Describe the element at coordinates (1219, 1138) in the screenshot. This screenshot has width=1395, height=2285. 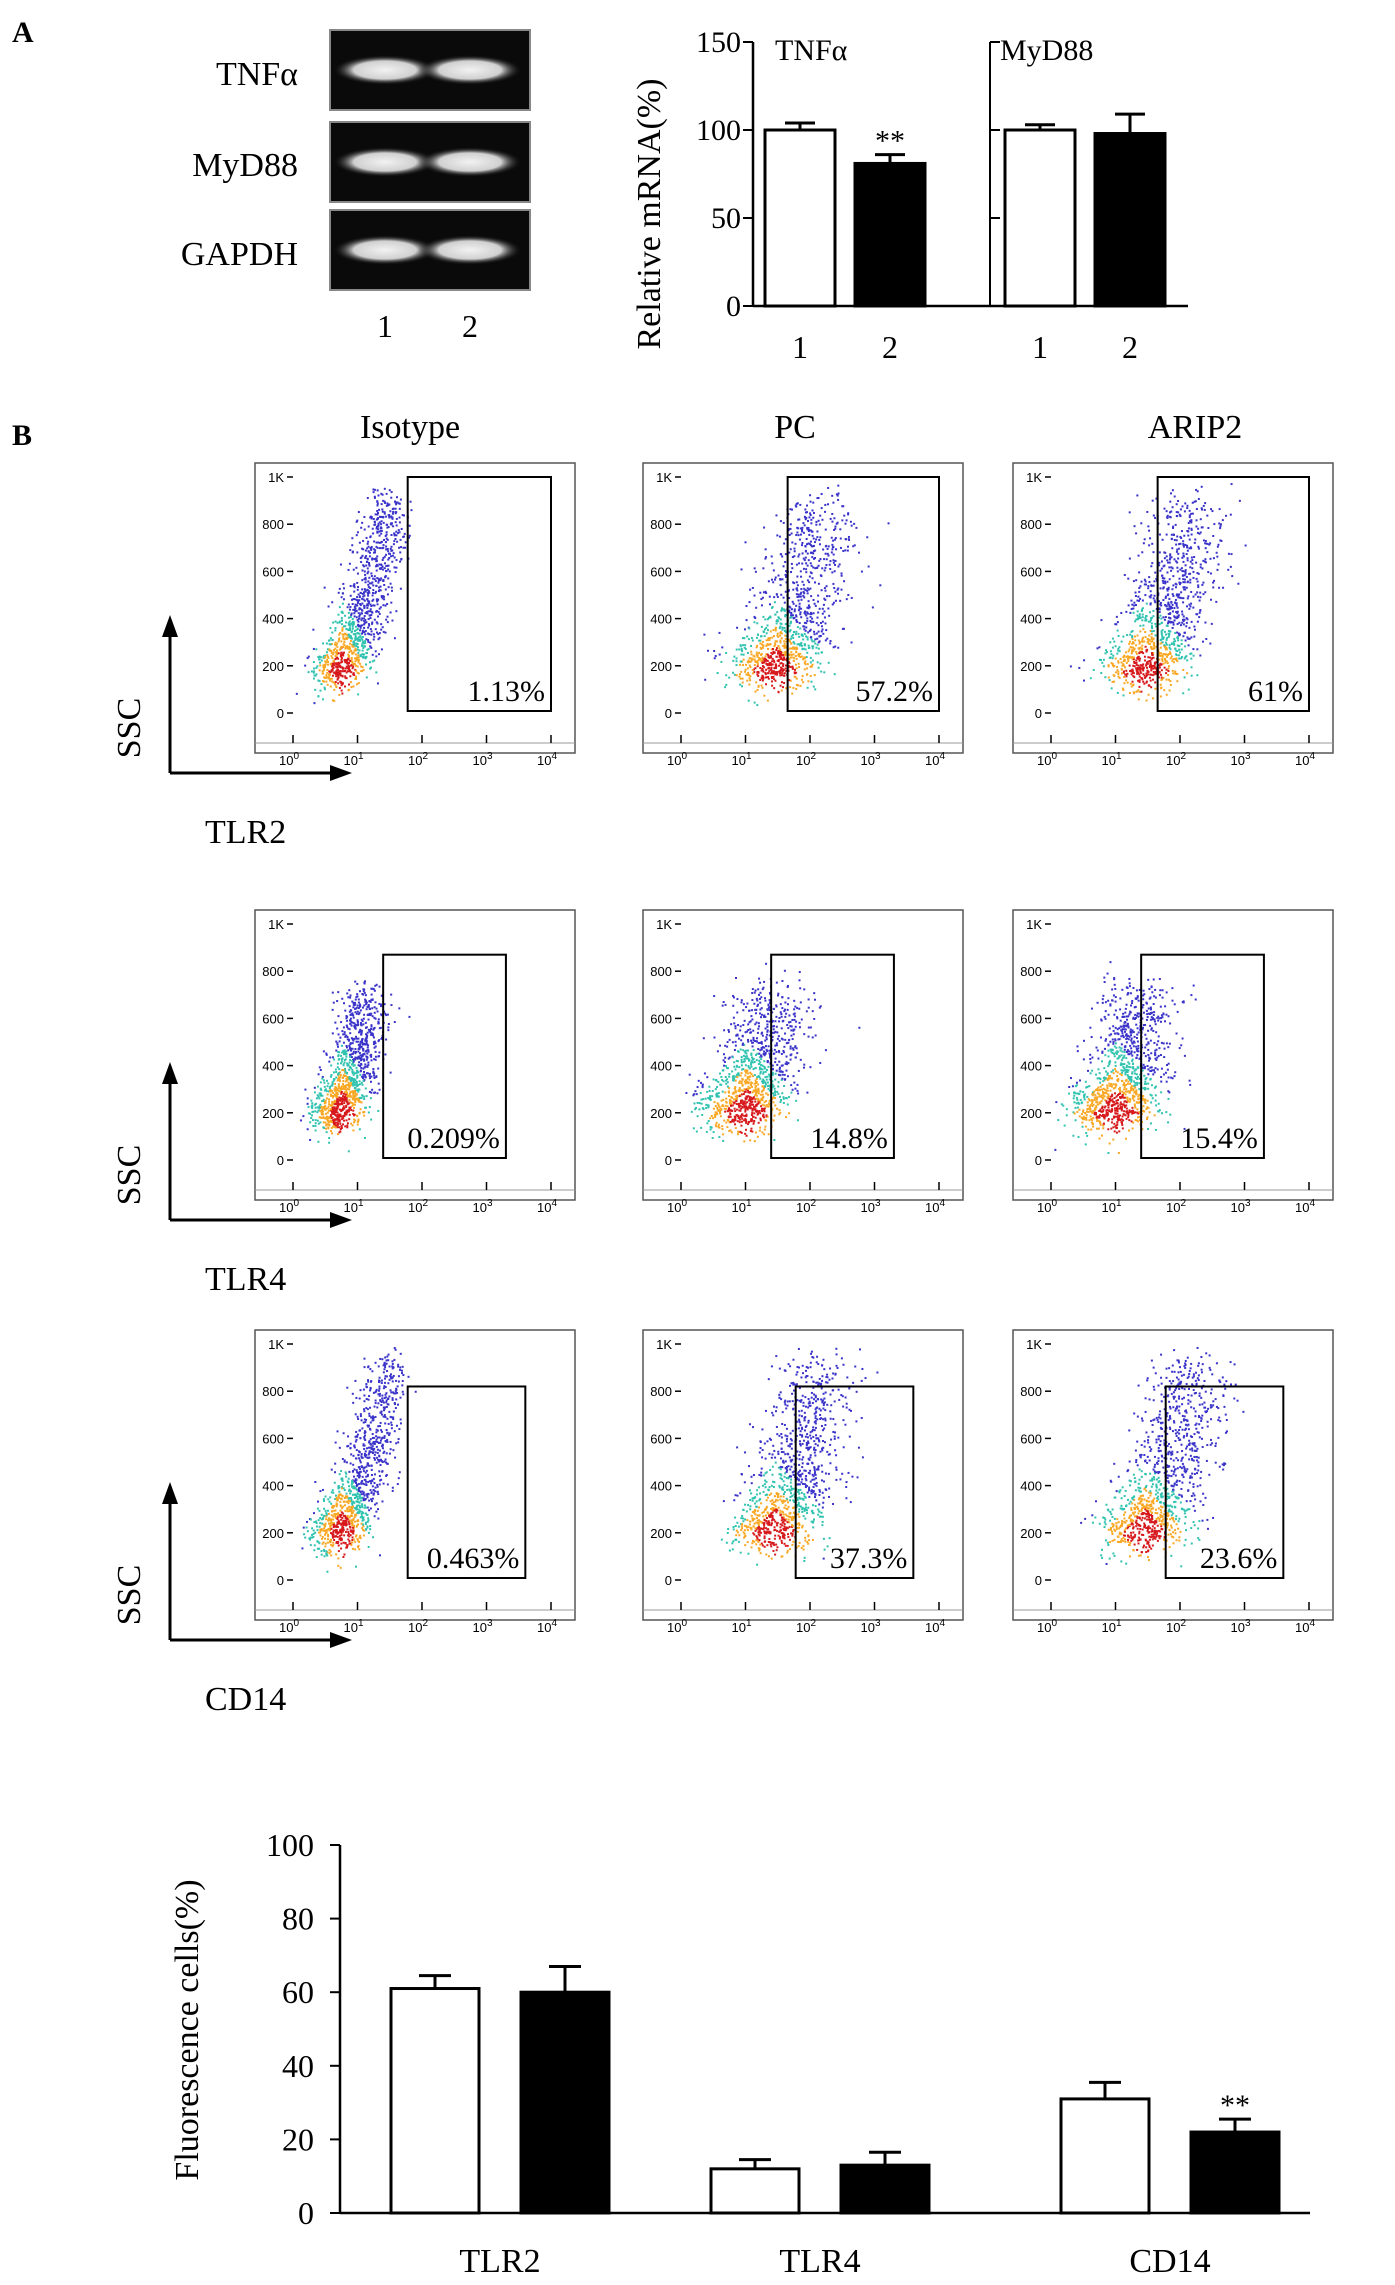
I see `gate-percentage: 15.4%` at that location.